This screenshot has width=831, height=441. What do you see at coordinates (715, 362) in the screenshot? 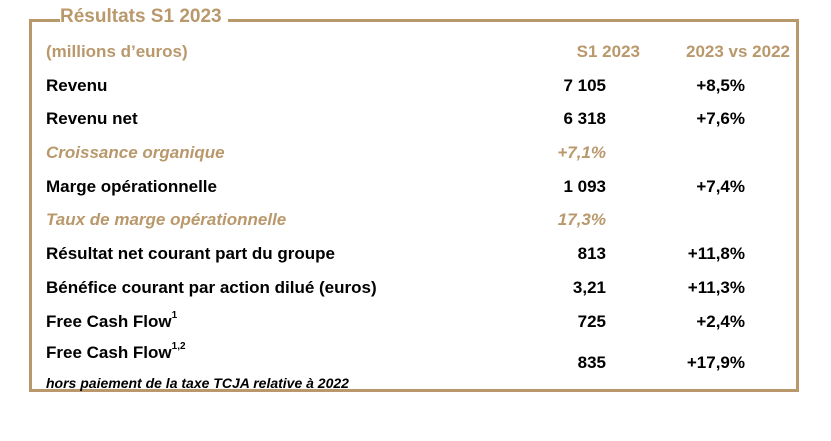
I see `row-value-change: +17,9%` at bounding box center [715, 362].